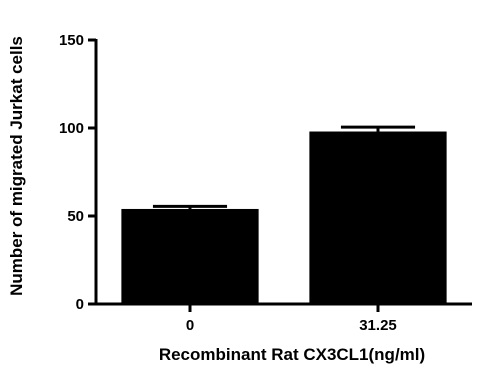 Image resolution: width=491 pixels, height=370 pixels. What do you see at coordinates (16, 166) in the screenshot?
I see `y-axis-title: Number of migrated Jurkat cells` at bounding box center [16, 166].